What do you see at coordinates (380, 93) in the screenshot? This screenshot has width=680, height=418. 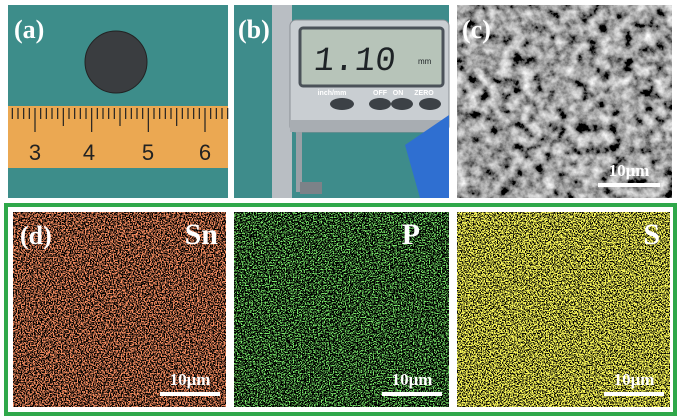 I see `button-label: OFF` at bounding box center [380, 93].